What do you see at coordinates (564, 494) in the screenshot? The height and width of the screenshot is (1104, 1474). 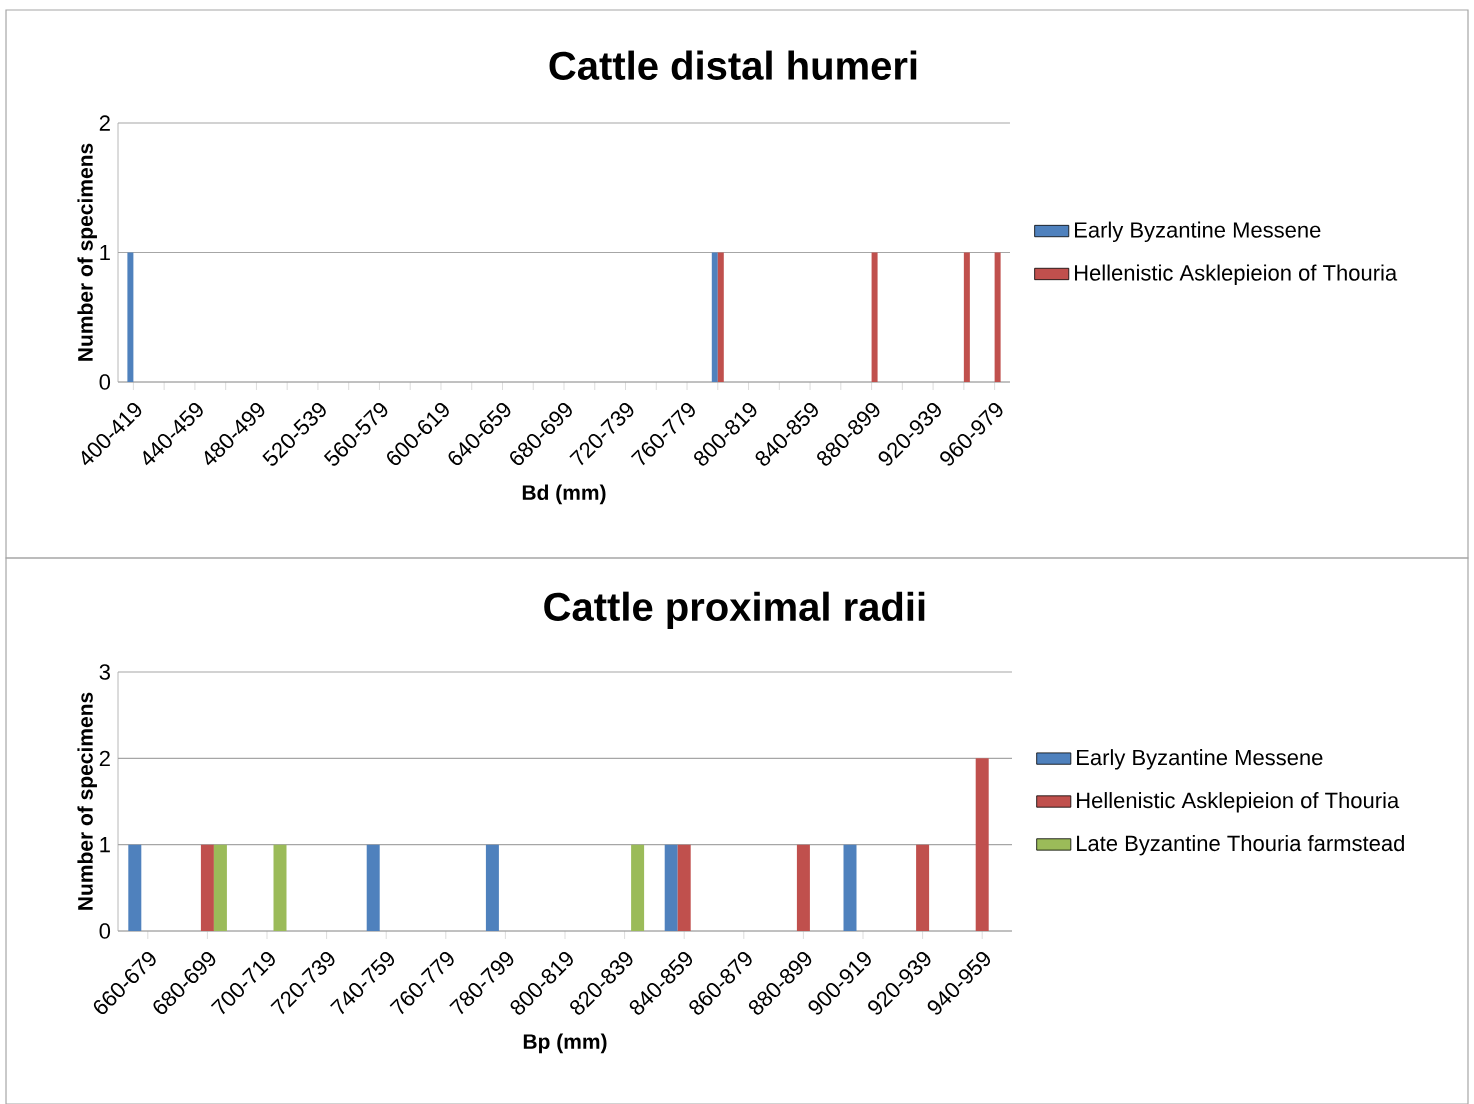 I see `x-axis-title: Bd (mm)` at bounding box center [564, 494].